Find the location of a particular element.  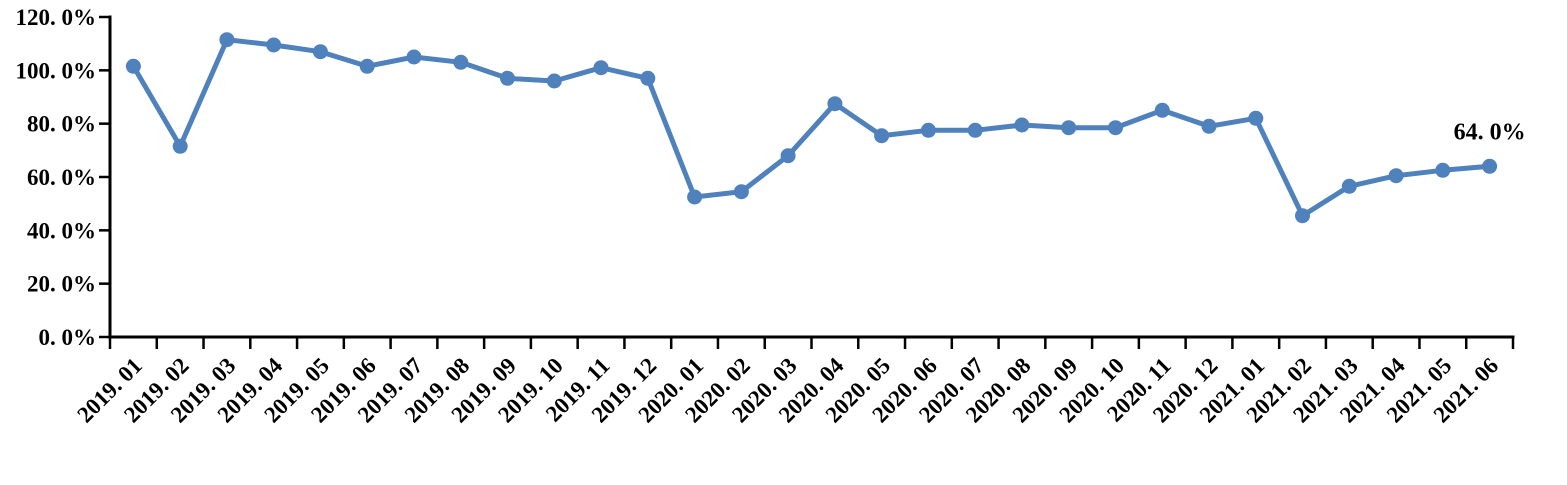

last-value-label: 64. 0% is located at coordinates (1490, 132).